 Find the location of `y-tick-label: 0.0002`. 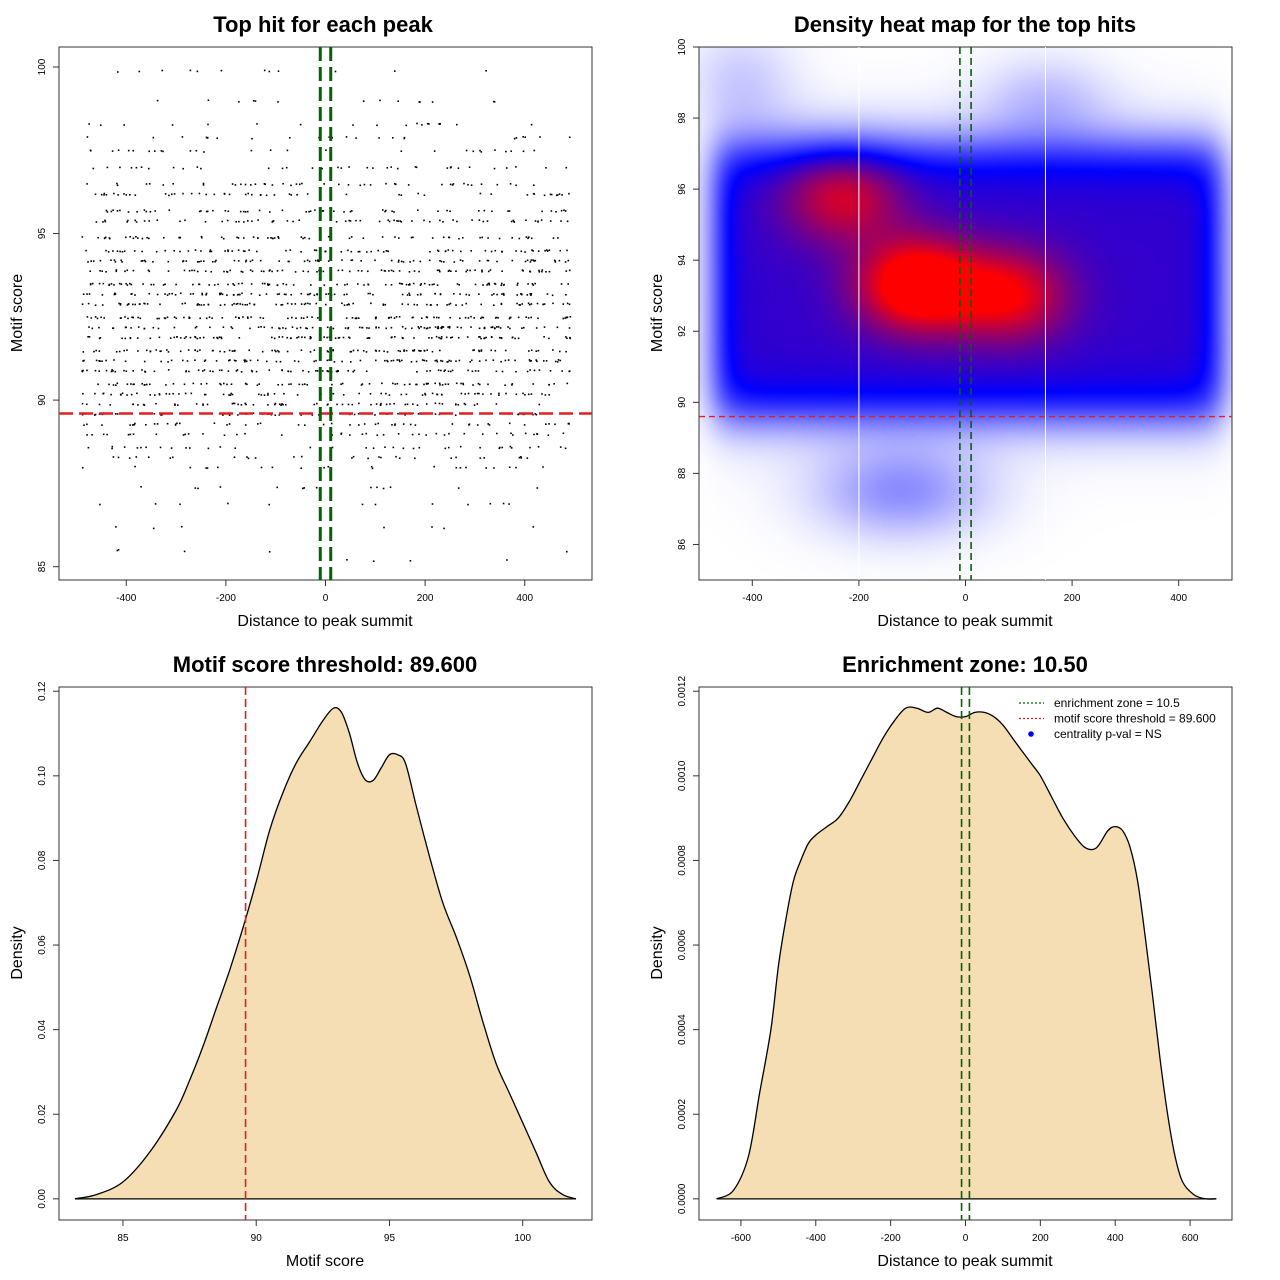

y-tick-label: 0.0002 is located at coordinates (682, 1114).